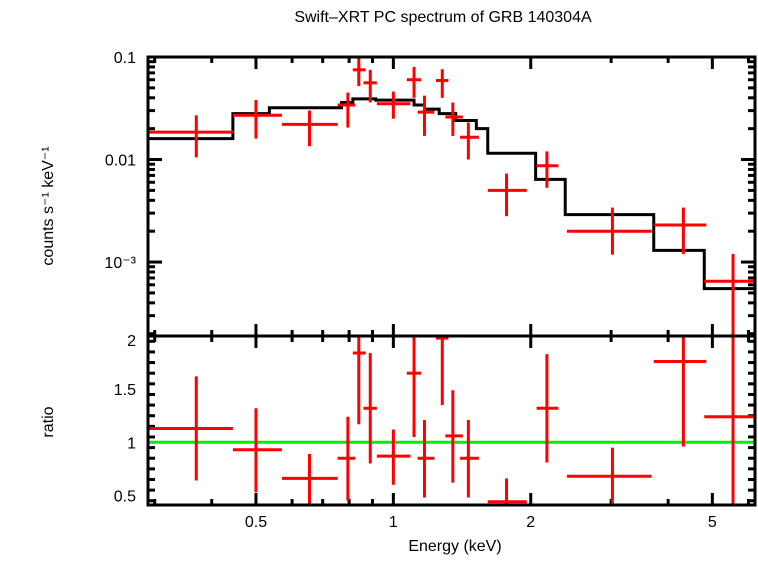 The image size is (758, 561). Describe the element at coordinates (125, 58) in the screenshot. I see `y-tick-label: 0.1` at that location.